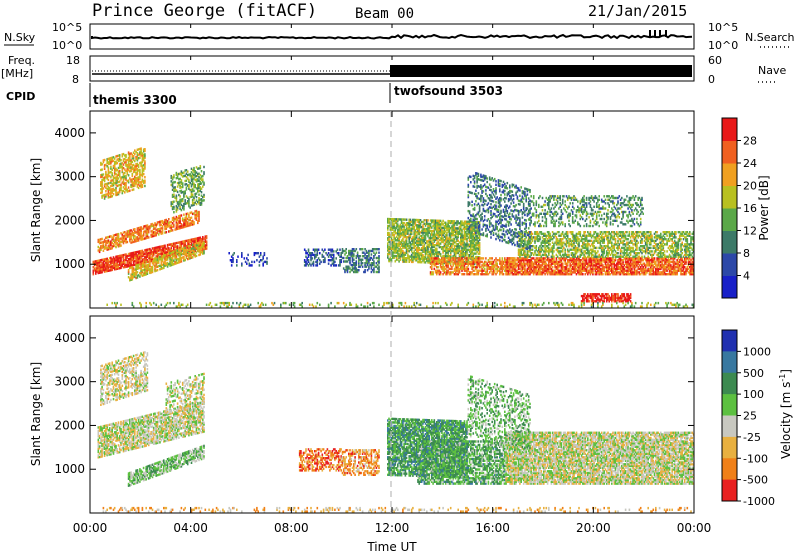 The height and width of the screenshot is (554, 800). I want to click on freq-right-tick-bottom: 0, so click(711, 79).